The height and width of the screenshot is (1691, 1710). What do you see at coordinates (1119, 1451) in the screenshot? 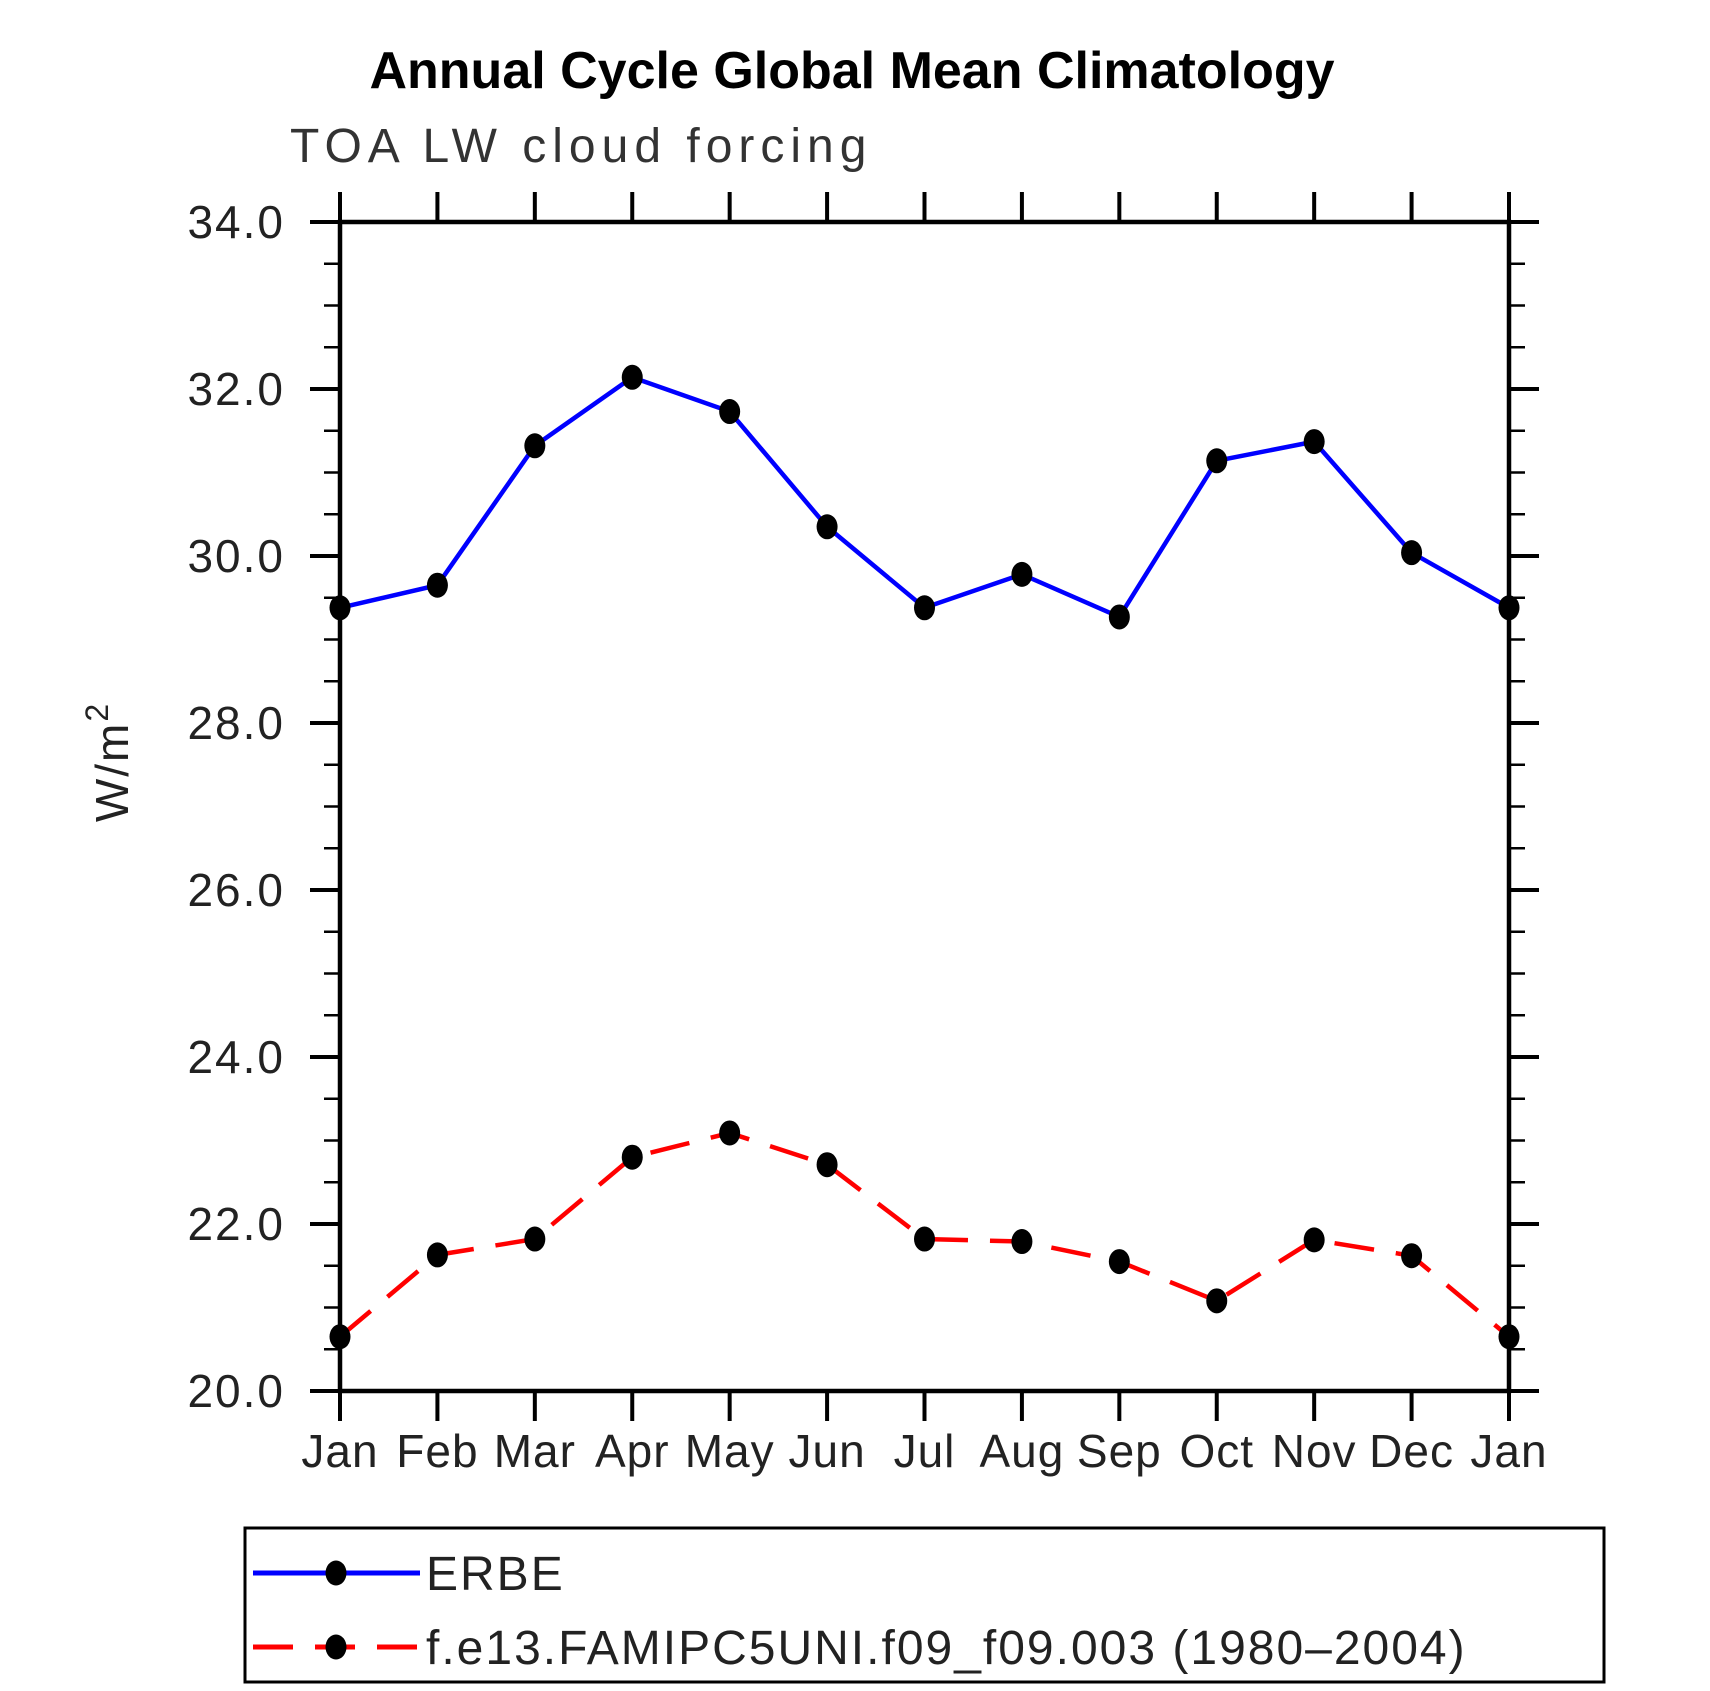
I see `x-axis-tick-label: Sep` at bounding box center [1119, 1451].